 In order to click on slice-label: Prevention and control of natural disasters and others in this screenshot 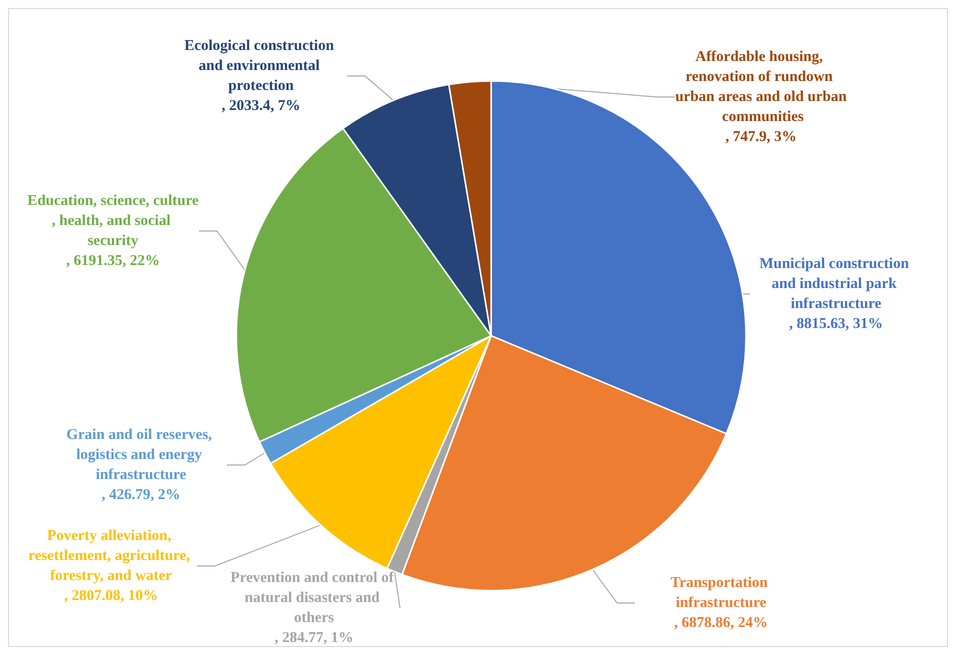, I will do `click(314, 598)`.